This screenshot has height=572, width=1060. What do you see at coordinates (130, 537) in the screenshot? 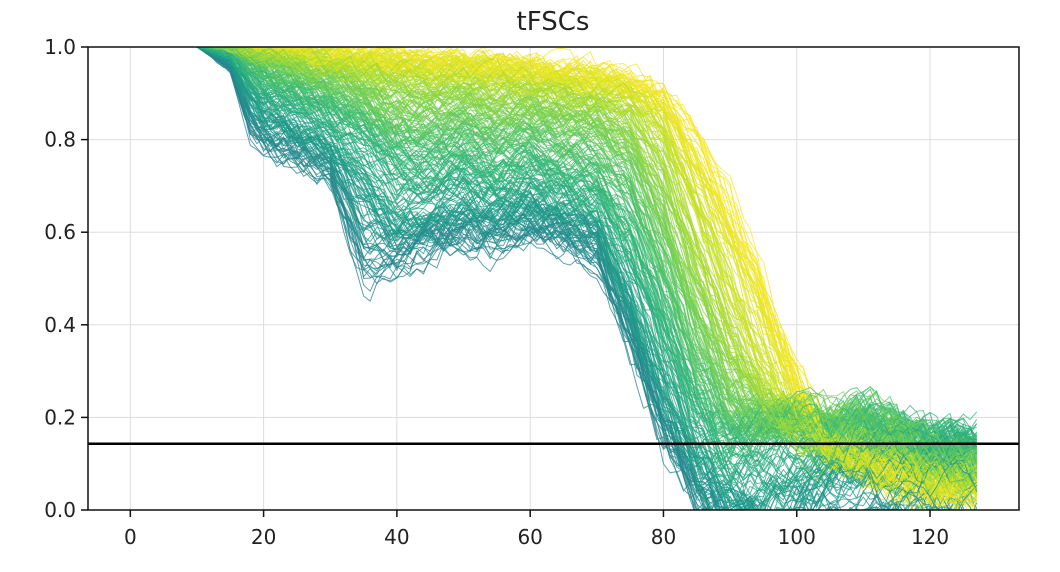
I see `x-tick-label: 0` at bounding box center [130, 537].